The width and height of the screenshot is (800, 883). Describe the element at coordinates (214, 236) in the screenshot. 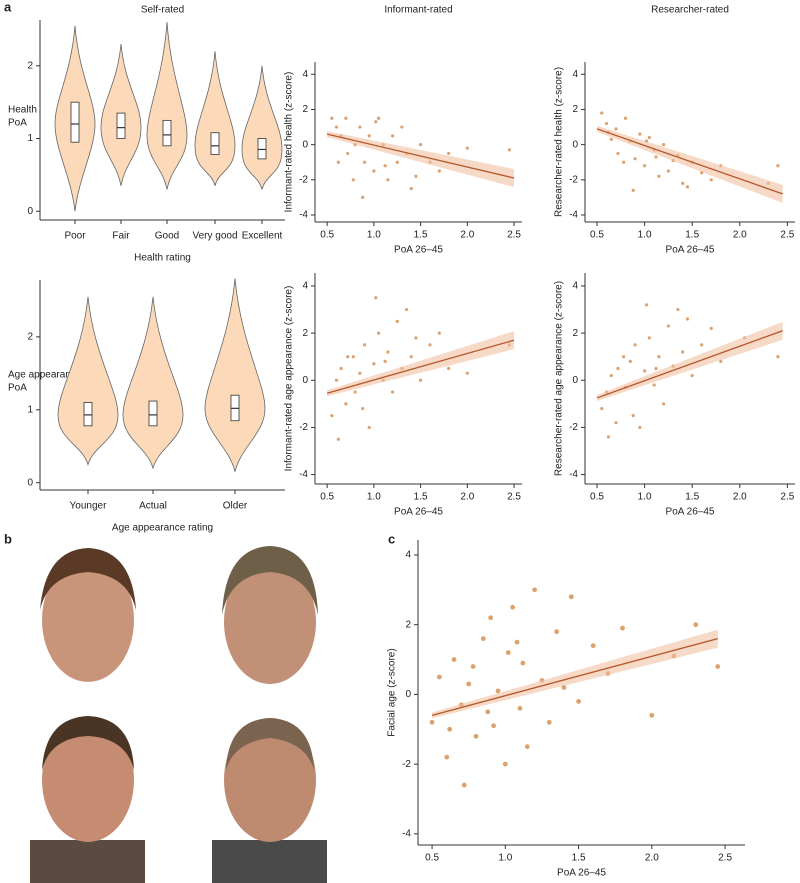

I see `x-tick-label: Very good` at that location.